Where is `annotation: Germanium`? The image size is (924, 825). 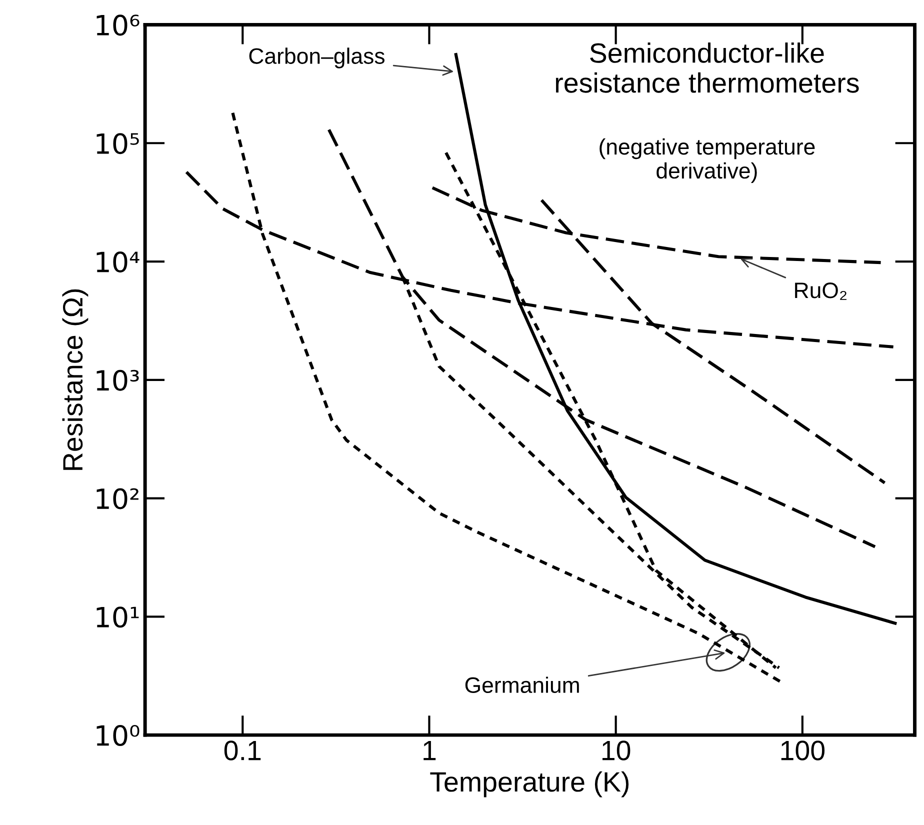 annotation: Germanium is located at coordinates (522, 685).